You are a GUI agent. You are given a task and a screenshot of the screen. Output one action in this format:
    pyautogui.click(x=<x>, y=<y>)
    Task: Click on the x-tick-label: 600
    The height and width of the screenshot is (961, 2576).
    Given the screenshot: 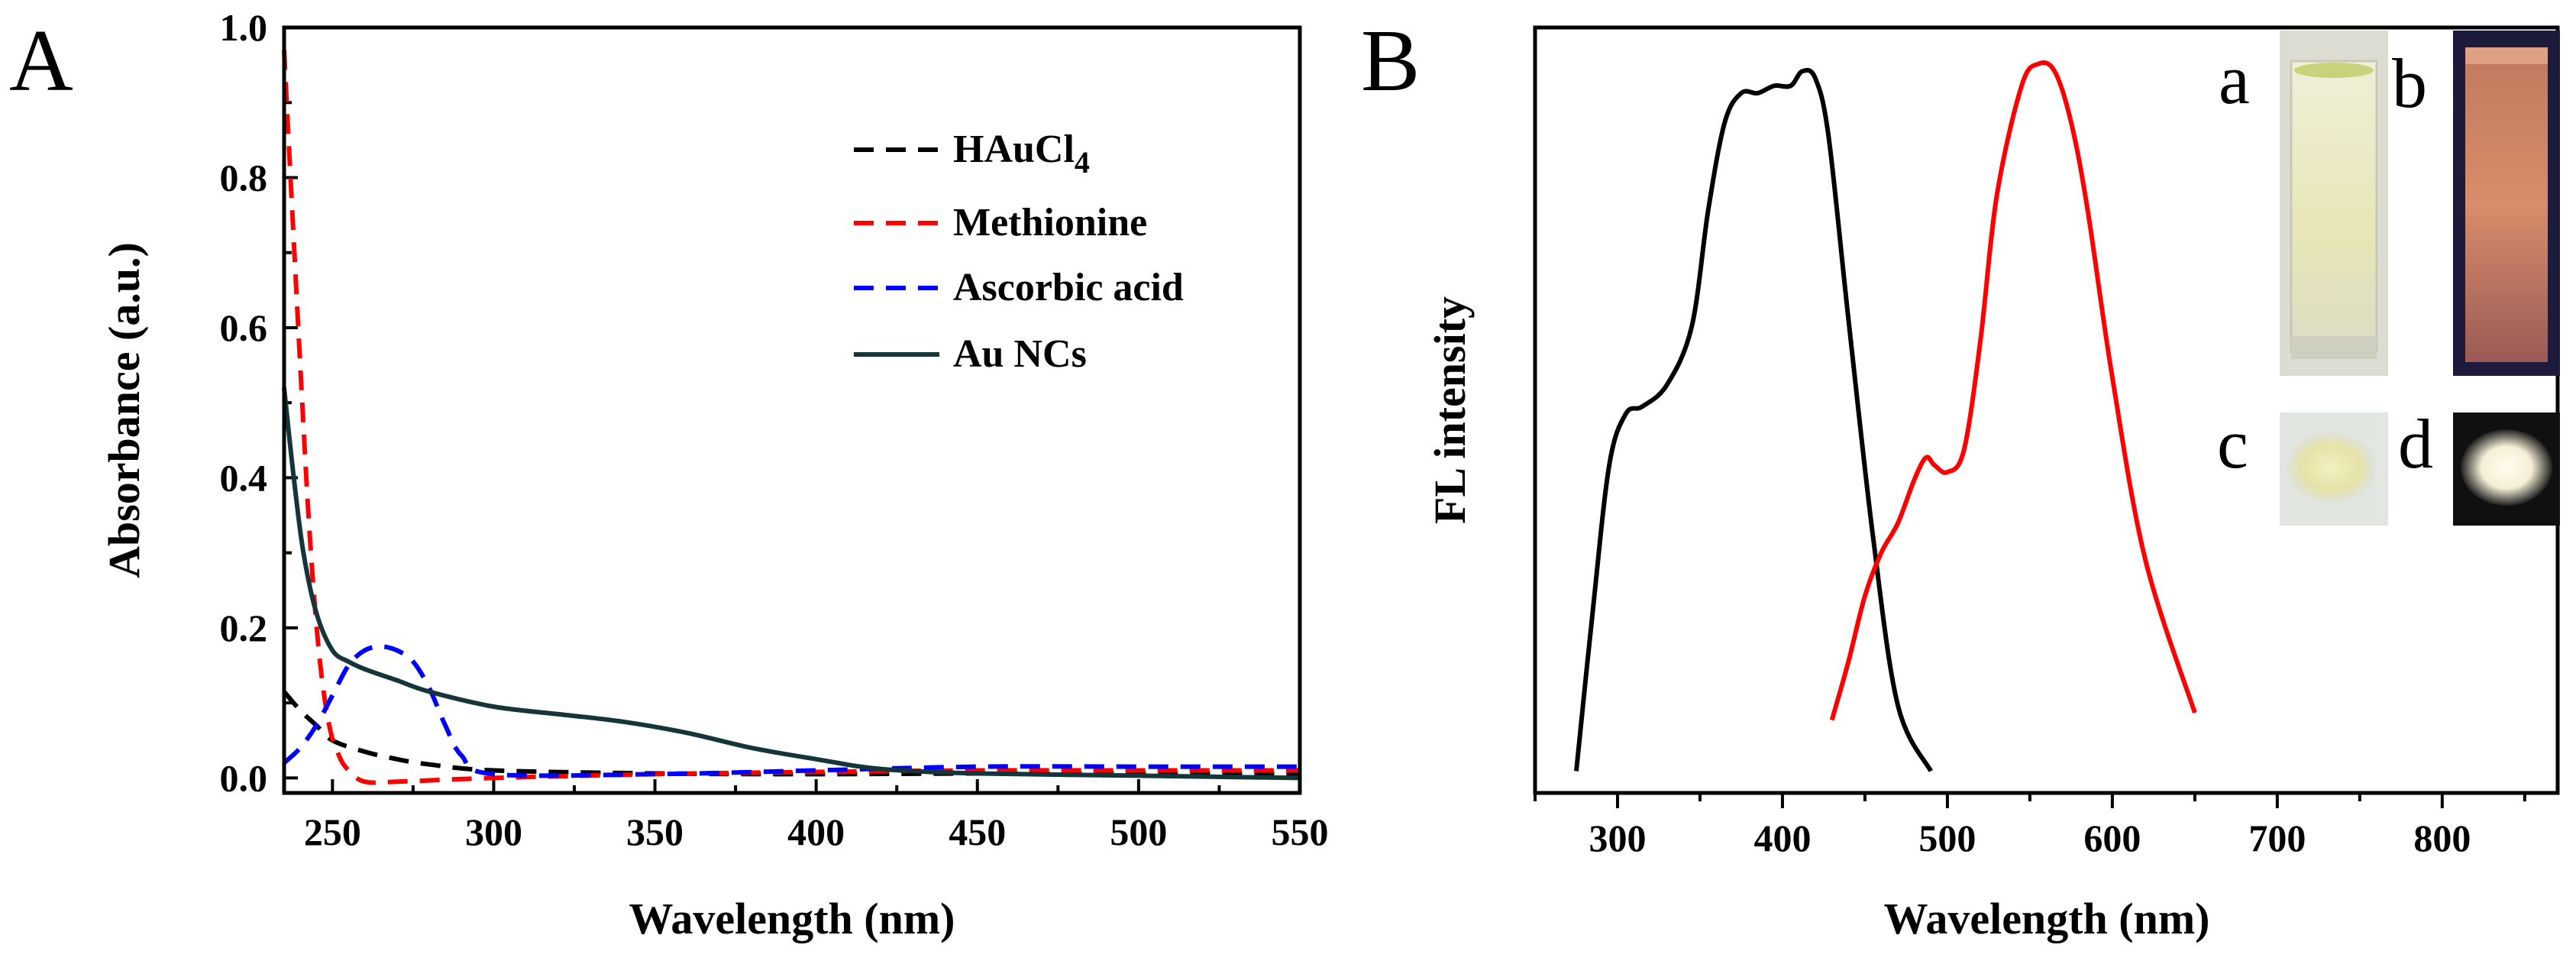 What is the action you would take?
    pyautogui.click(x=2112, y=838)
    